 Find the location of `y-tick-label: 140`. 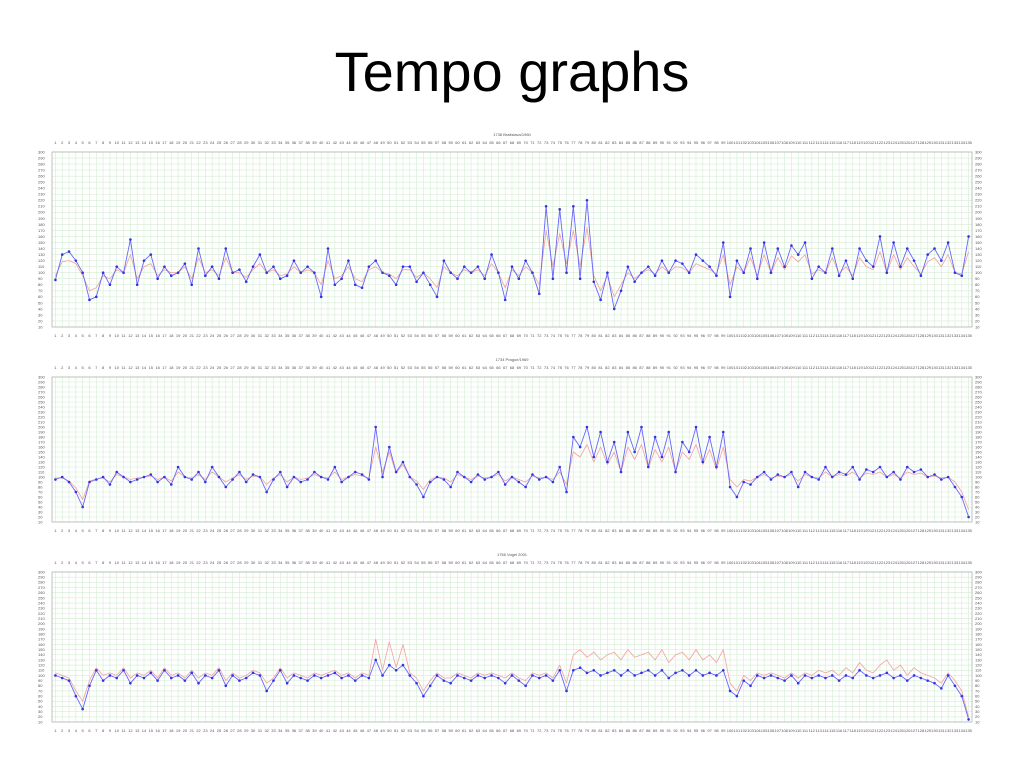

y-tick-label: 140 is located at coordinates (41, 654).